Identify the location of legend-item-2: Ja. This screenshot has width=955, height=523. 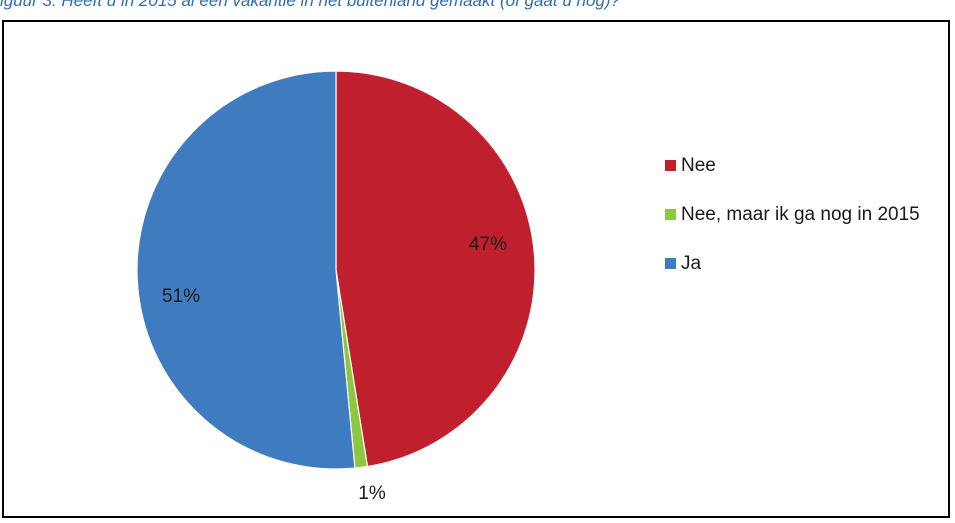
(807, 264).